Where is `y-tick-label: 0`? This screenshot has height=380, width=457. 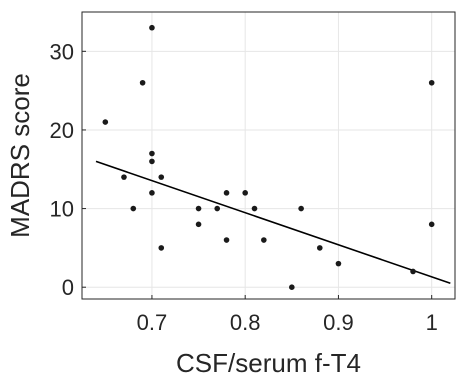
y-tick-label: 0 is located at coordinates (68, 287).